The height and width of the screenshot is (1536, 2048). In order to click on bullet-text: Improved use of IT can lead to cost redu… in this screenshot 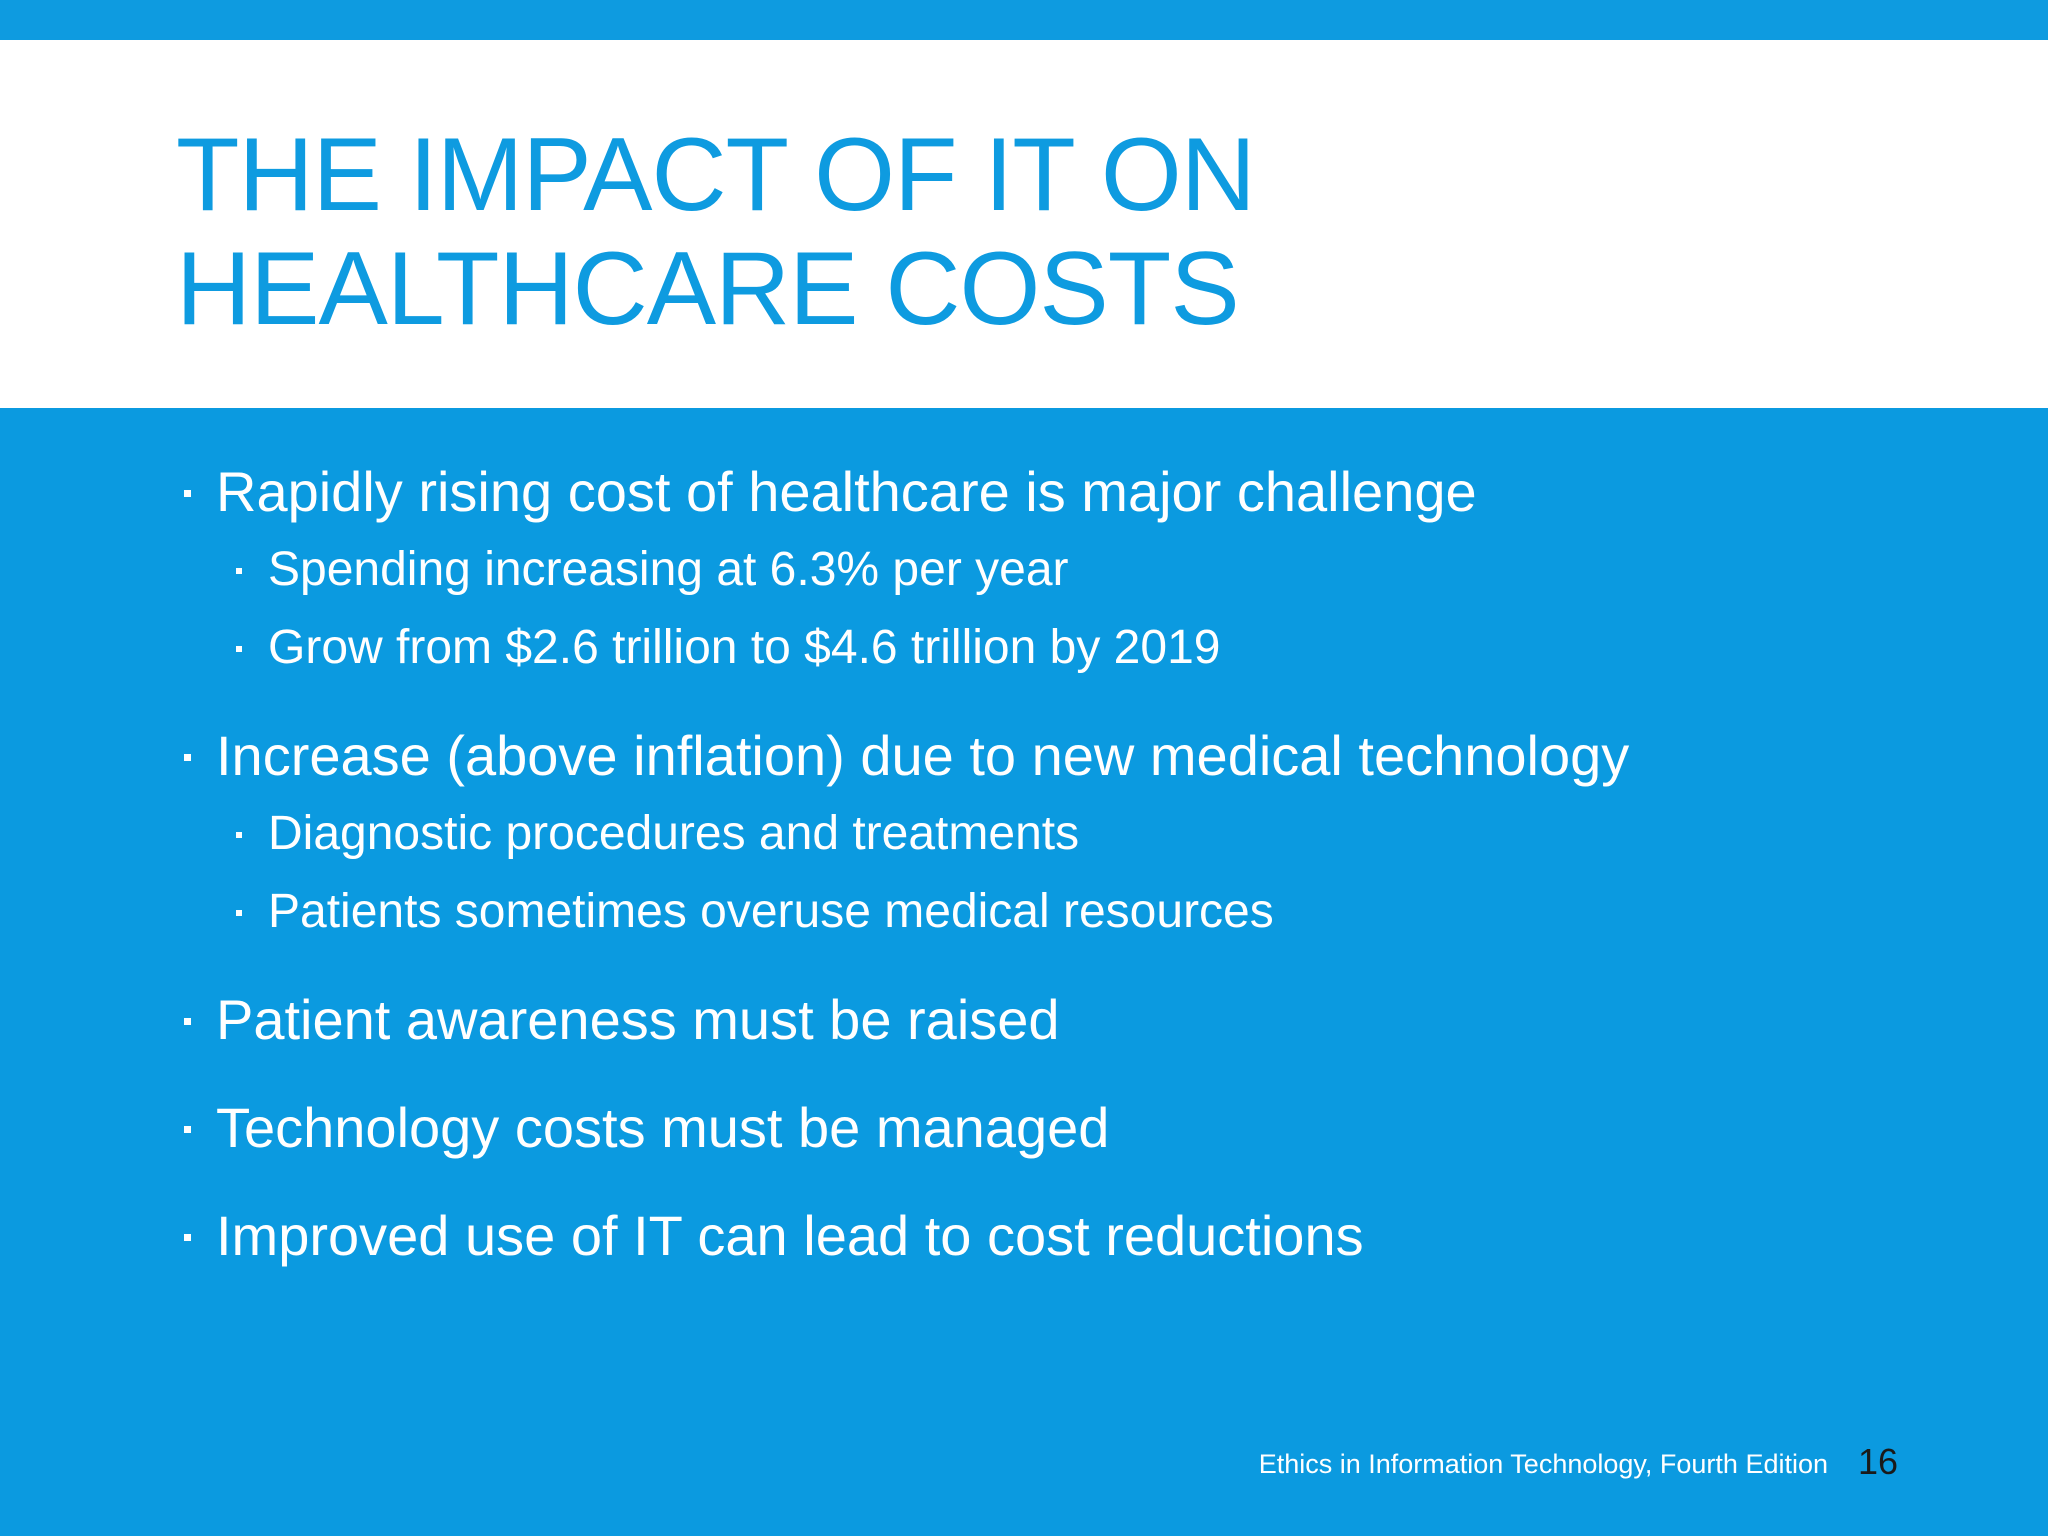, I will do `click(790, 1235)`.